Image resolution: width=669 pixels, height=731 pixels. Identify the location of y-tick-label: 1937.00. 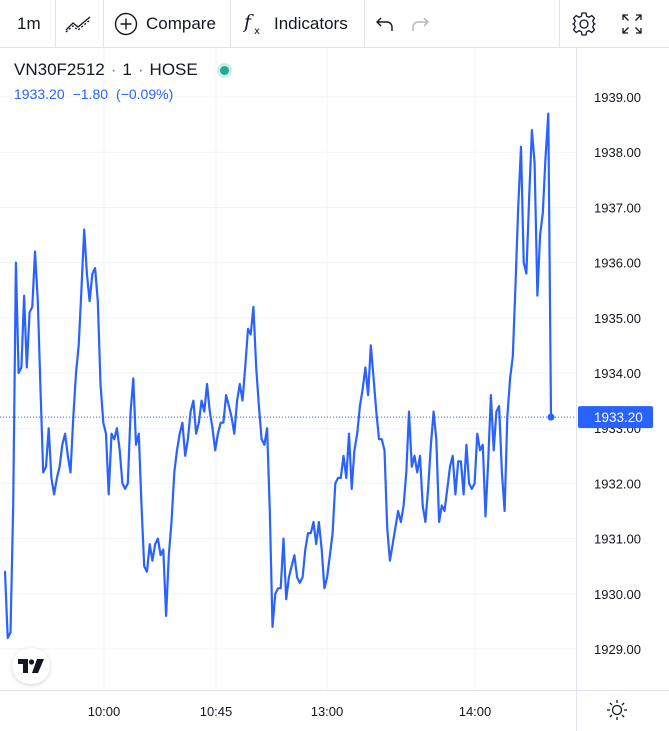
(617, 207).